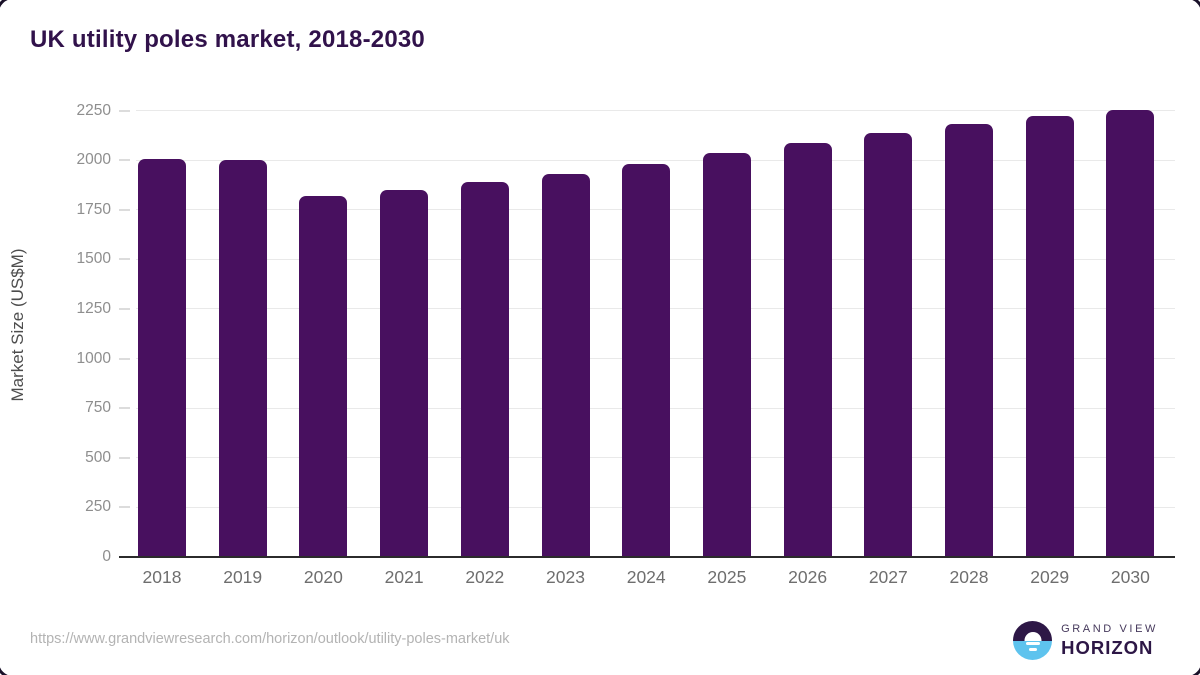 This screenshot has height=675, width=1200. Describe the element at coordinates (227, 39) in the screenshot. I see `chart-title: UK utility poles market, 2018-2030` at that location.